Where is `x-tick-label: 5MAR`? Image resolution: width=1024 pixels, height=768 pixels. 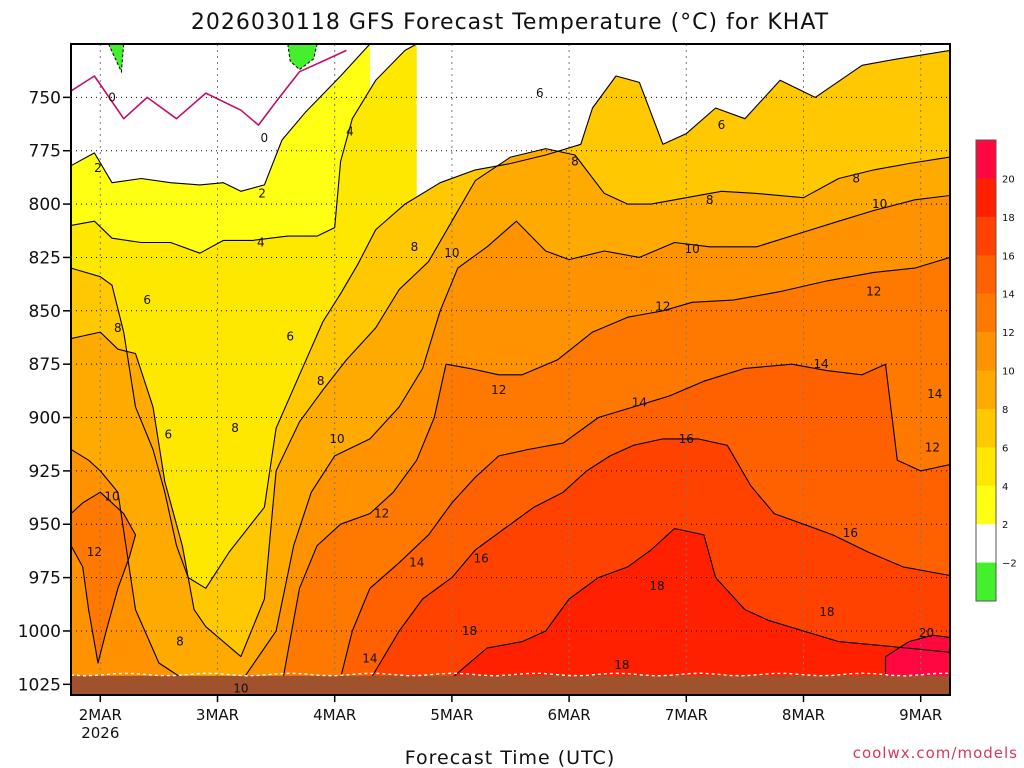
x-tick-label: 5MAR is located at coordinates (451, 715).